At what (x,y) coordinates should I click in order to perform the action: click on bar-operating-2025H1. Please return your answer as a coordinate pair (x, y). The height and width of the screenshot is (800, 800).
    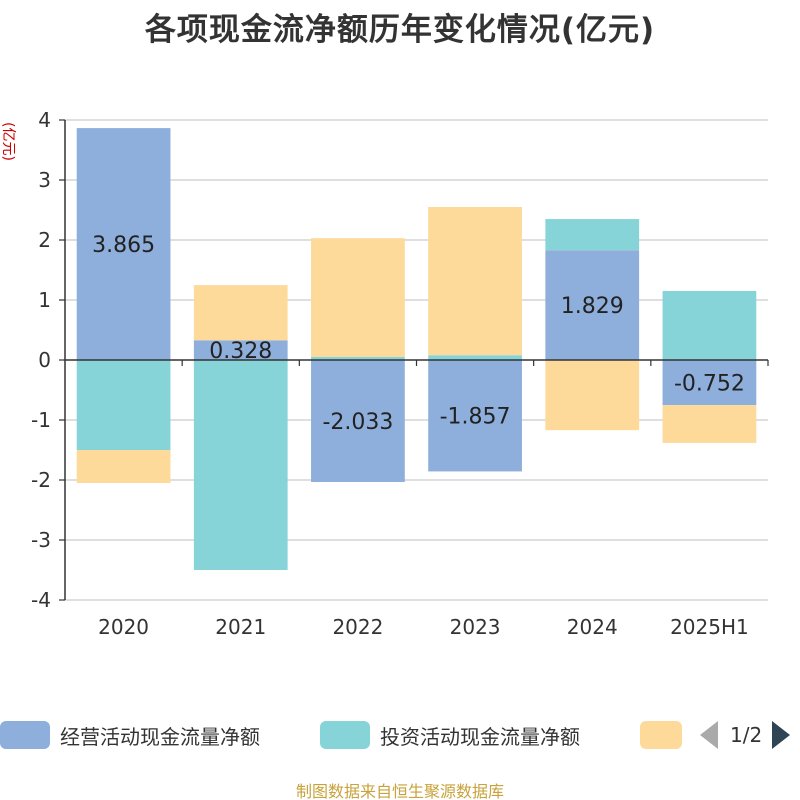
    Looking at the image, I should click on (709, 383).